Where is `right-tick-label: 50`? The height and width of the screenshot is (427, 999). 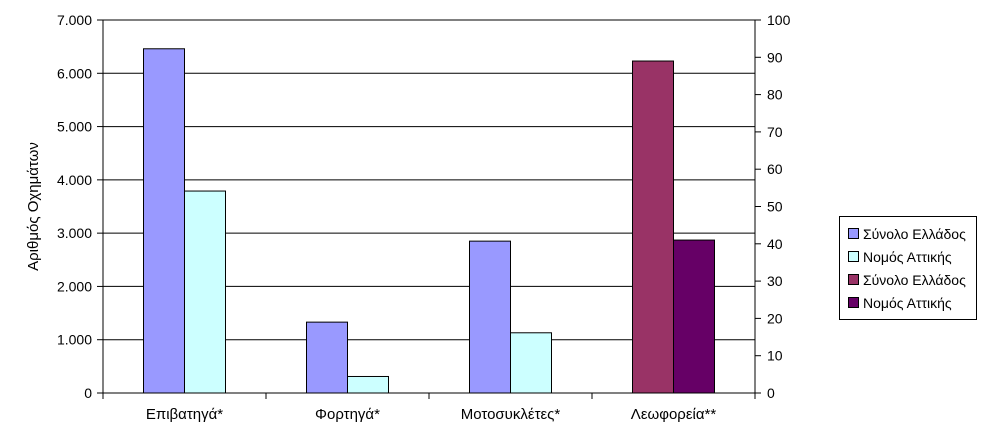 right-tick-label: 50 is located at coordinates (775, 207).